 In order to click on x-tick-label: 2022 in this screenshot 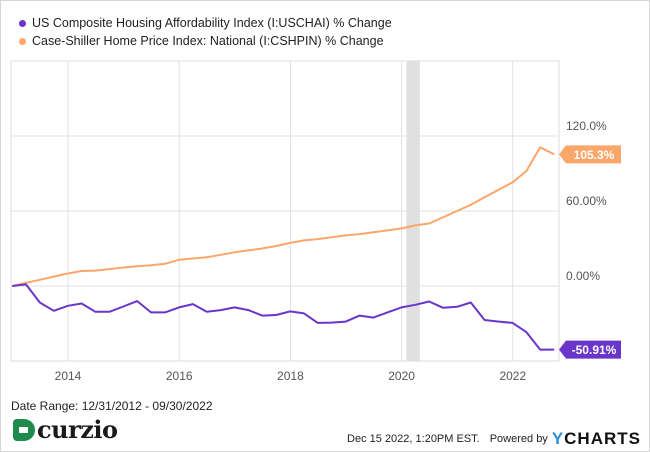, I will do `click(512, 376)`.